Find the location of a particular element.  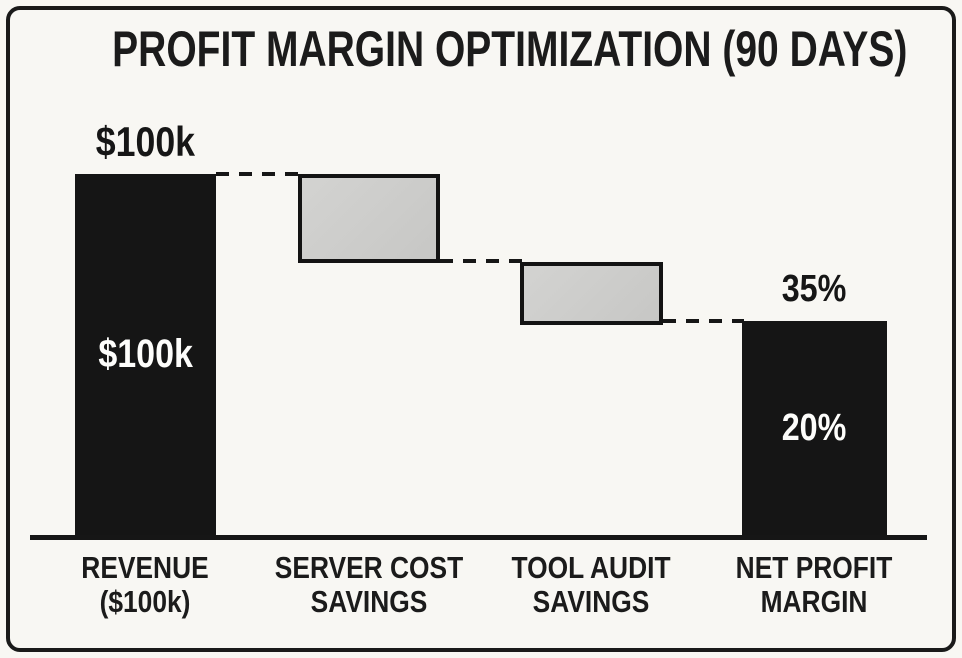

category-net-line2: MARGIN is located at coordinates (814, 602).